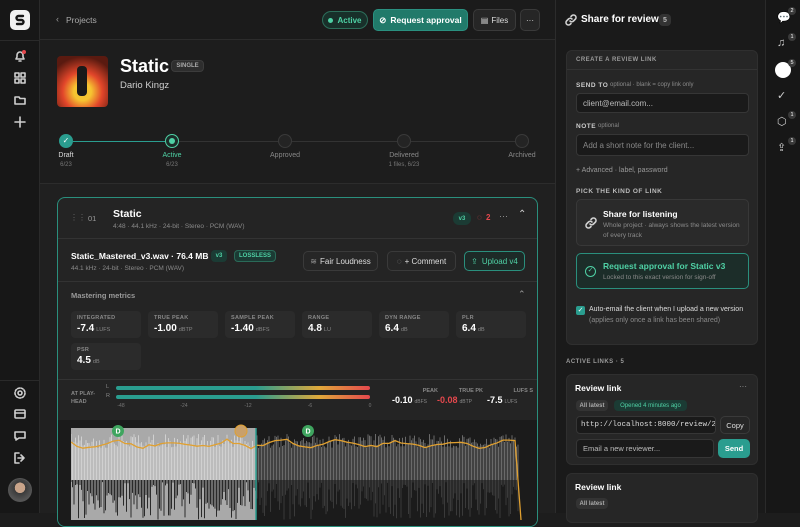 This screenshot has width=800, height=527. Describe the element at coordinates (20, 20) in the screenshot. I see `logo` at that location.